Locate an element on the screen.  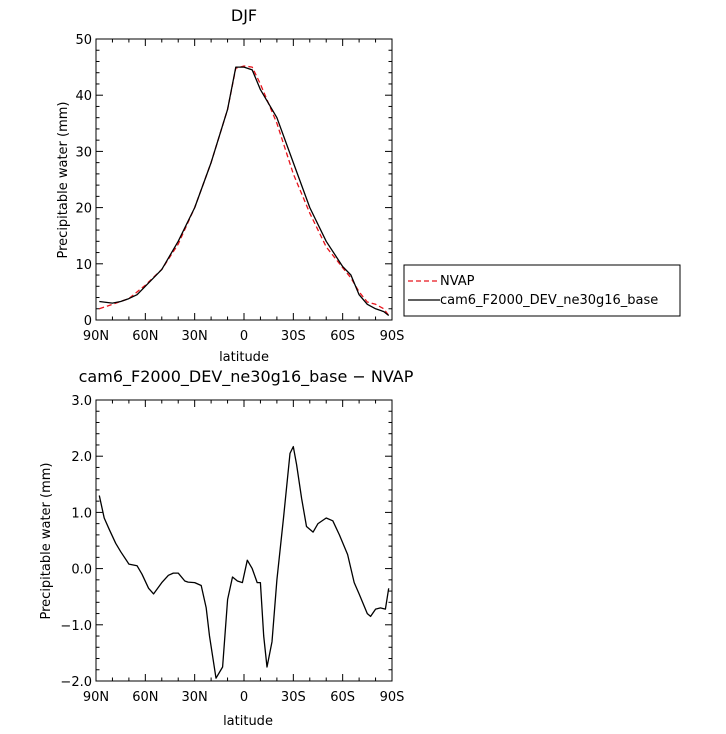
chart-1-legend-label-nvap: NVAP is located at coordinates (457, 281).